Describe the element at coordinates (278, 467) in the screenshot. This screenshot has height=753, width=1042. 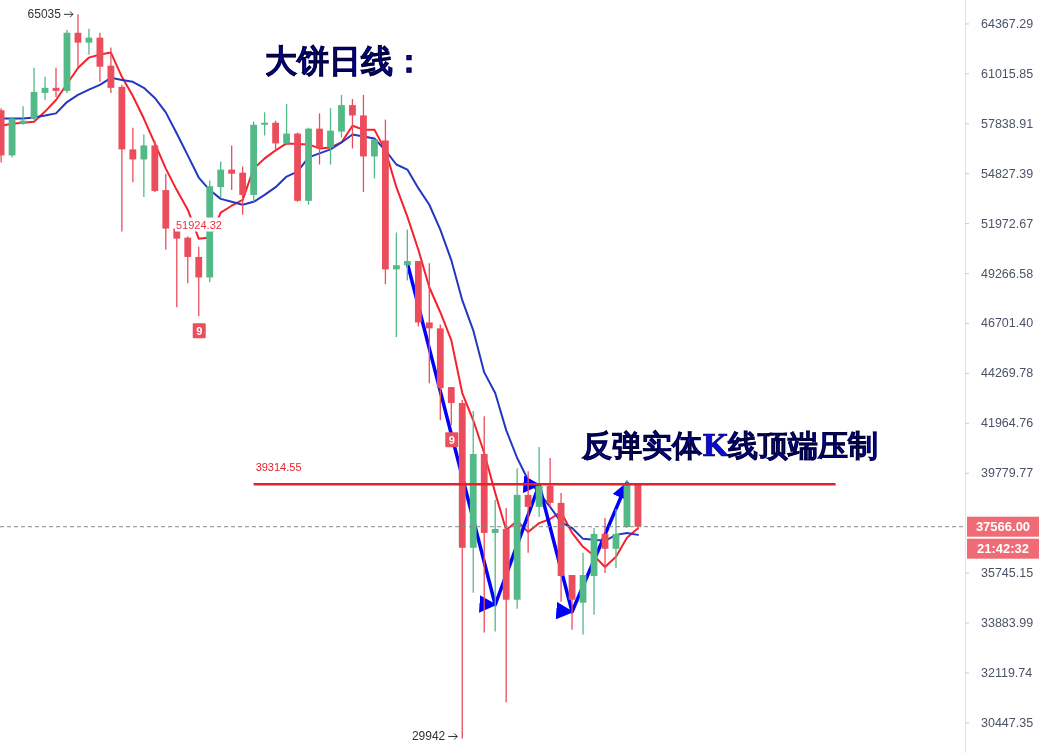
I see `ref-line-label: 39314.55` at that location.